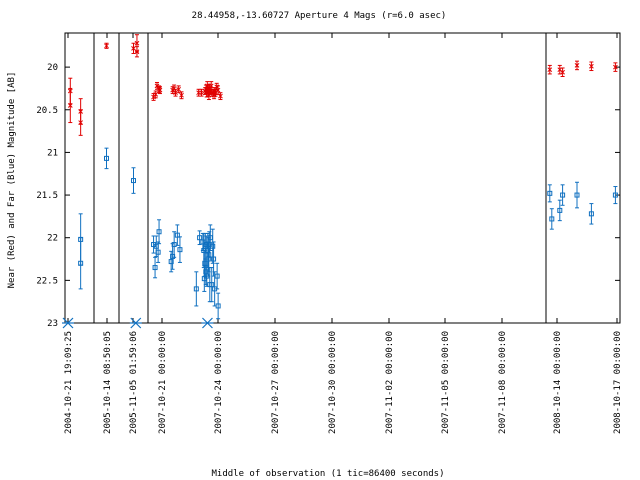  I want to click on y-tick-label: 21, so click(52, 153).